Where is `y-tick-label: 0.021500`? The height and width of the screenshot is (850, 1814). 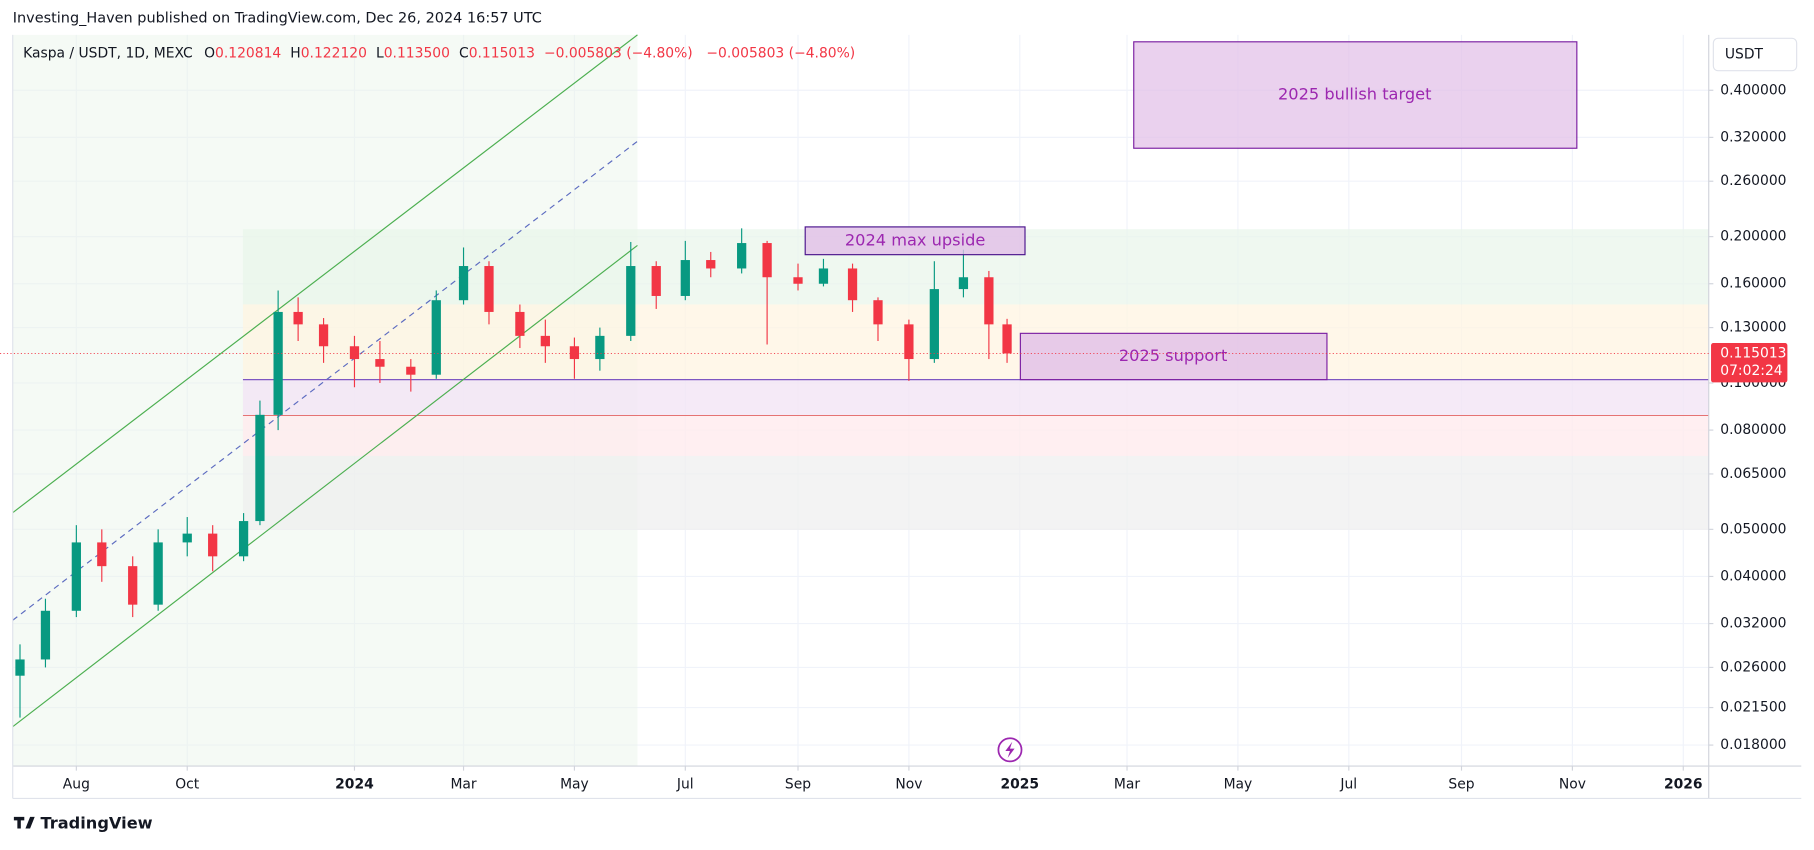 y-tick-label: 0.021500 is located at coordinates (1753, 708).